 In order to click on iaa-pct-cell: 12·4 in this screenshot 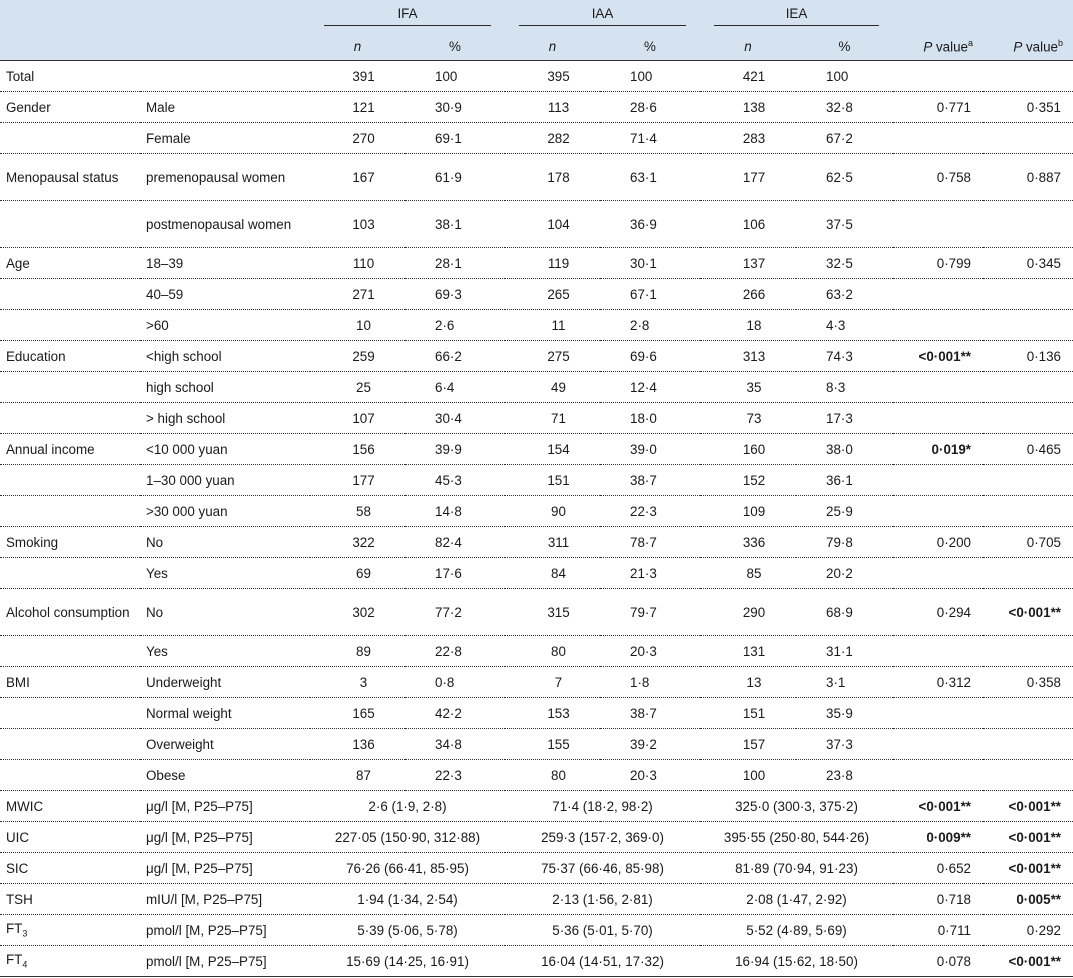, I will do `click(643, 387)`.